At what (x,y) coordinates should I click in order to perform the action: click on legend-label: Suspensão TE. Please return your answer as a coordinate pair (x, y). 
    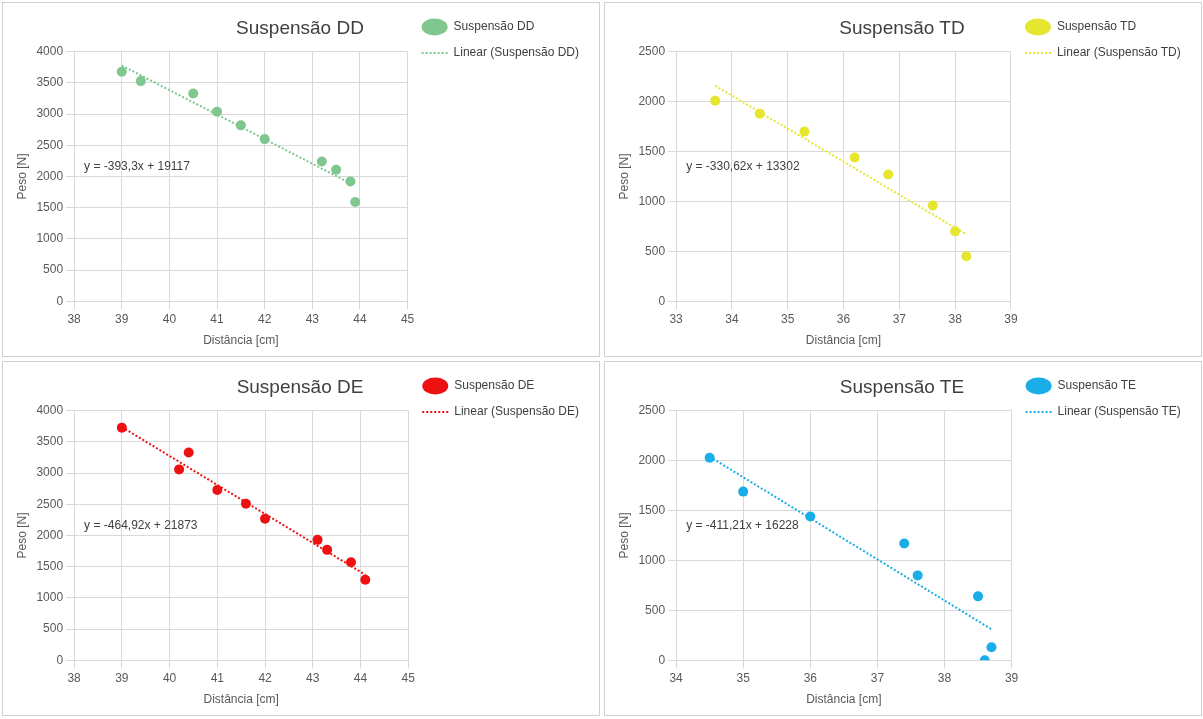
    Looking at the image, I should click on (1097, 385).